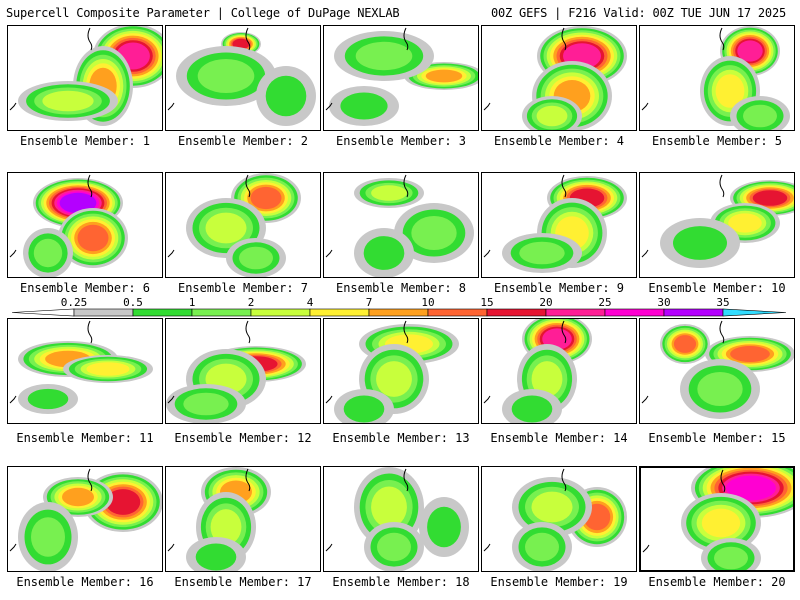 Image resolution: width=800 pixels, height=600 pixels. What do you see at coordinates (604, 302) in the screenshot?
I see `legend-tick-label: 25` at bounding box center [604, 302].